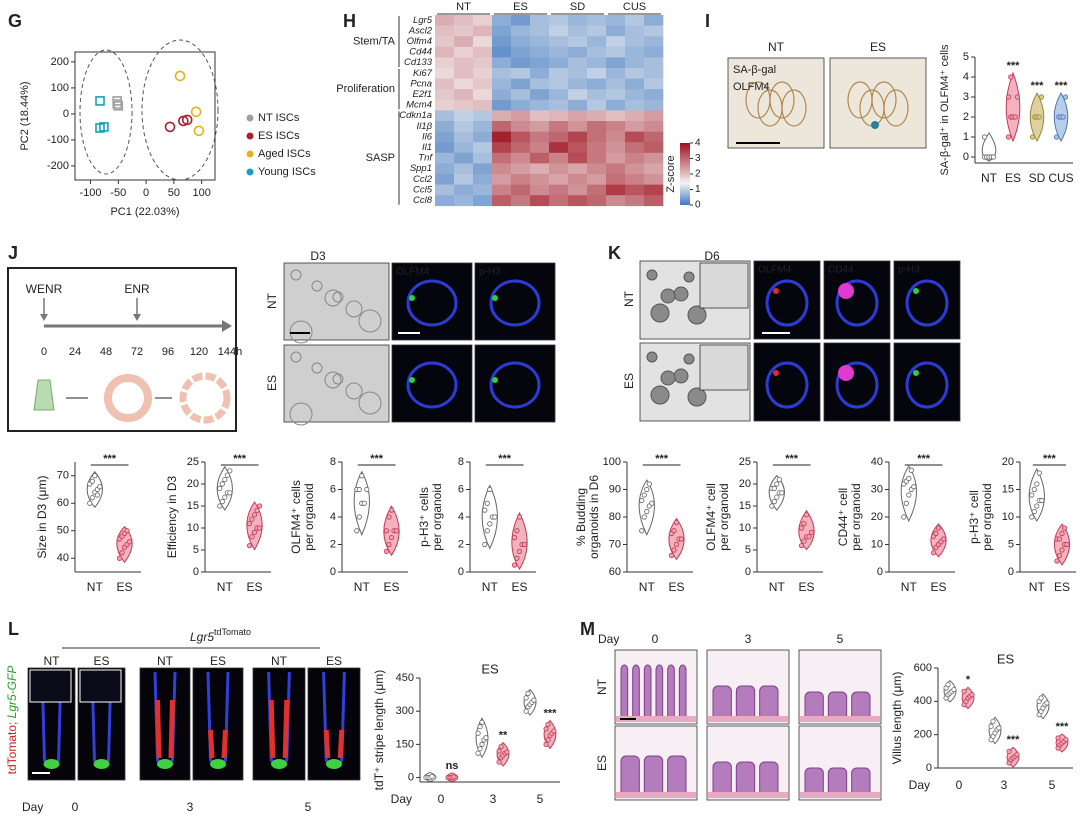 This screenshot has height=834, width=1080. Describe the element at coordinates (60, 62) in the screenshot. I see `y-tick-label: 200` at that location.